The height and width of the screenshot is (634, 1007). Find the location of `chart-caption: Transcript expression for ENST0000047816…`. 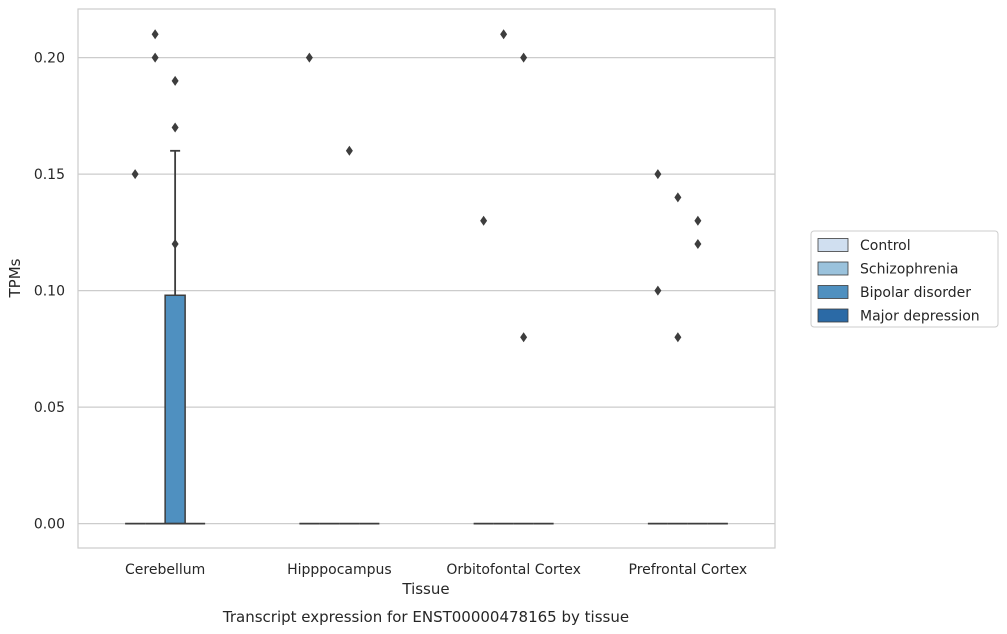

chart-caption: Transcript expression for ENST0000047816… is located at coordinates (425, 617).